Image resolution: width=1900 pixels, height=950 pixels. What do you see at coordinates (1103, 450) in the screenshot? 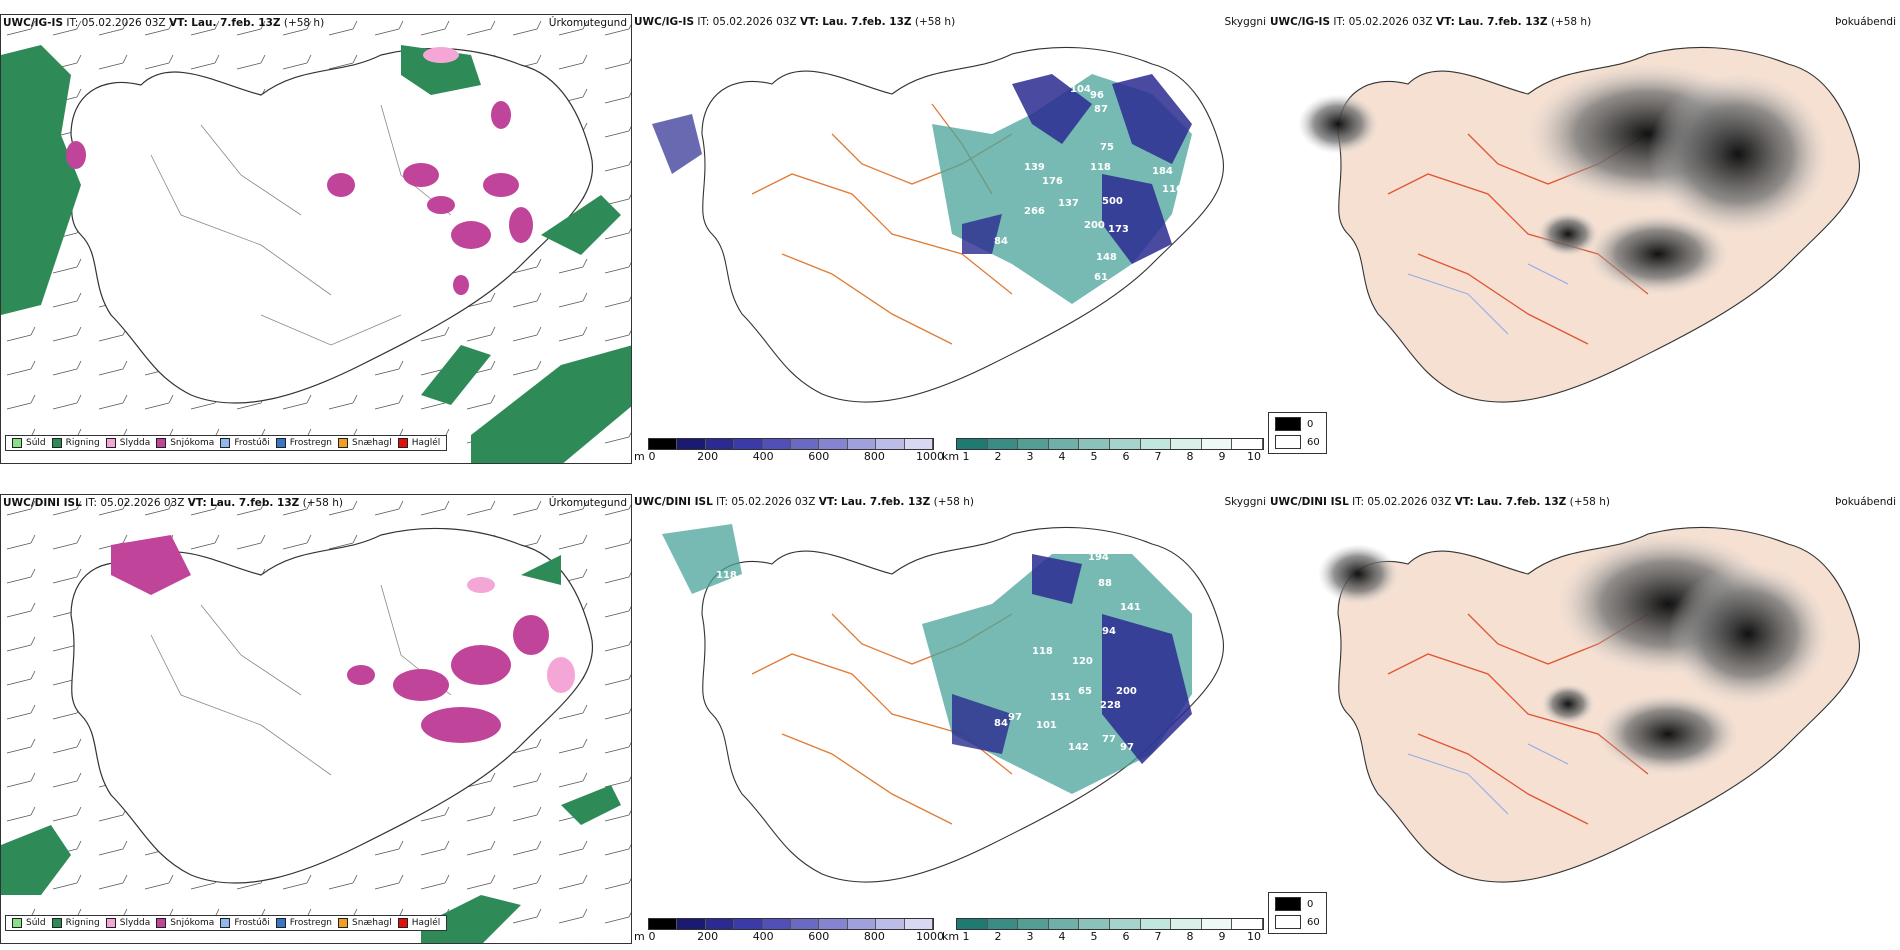
I see `visibility-colorbar-top: km 1 2 3 4 5 6 7 8 9 10` at bounding box center [1103, 450].